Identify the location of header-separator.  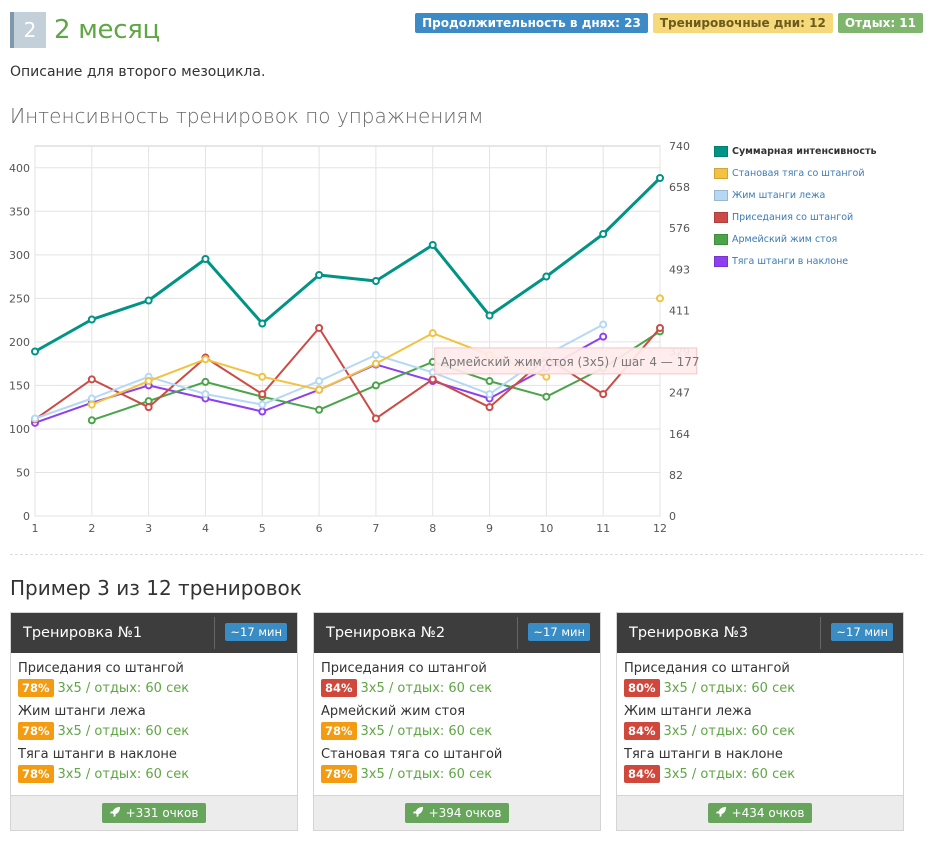
(517, 633).